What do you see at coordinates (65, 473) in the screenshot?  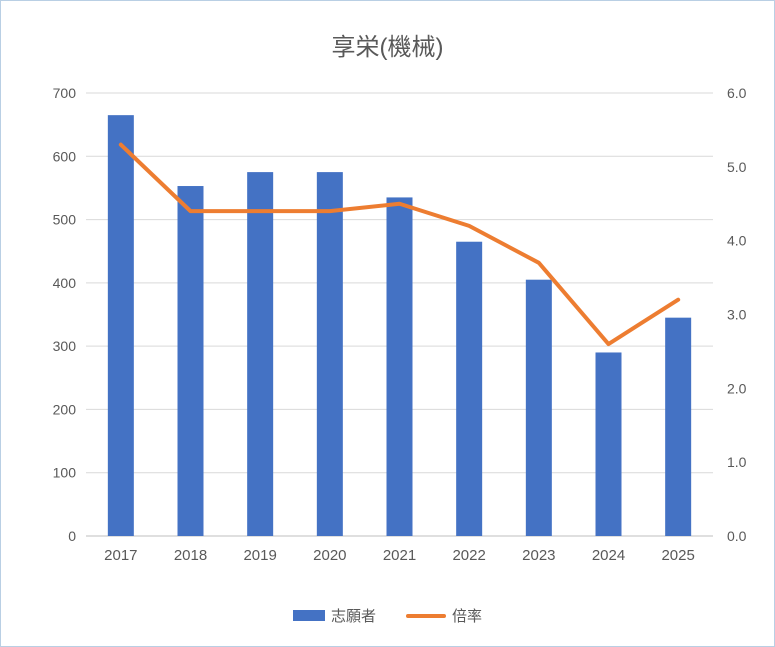 I see `left-axis-tick: 100` at bounding box center [65, 473].